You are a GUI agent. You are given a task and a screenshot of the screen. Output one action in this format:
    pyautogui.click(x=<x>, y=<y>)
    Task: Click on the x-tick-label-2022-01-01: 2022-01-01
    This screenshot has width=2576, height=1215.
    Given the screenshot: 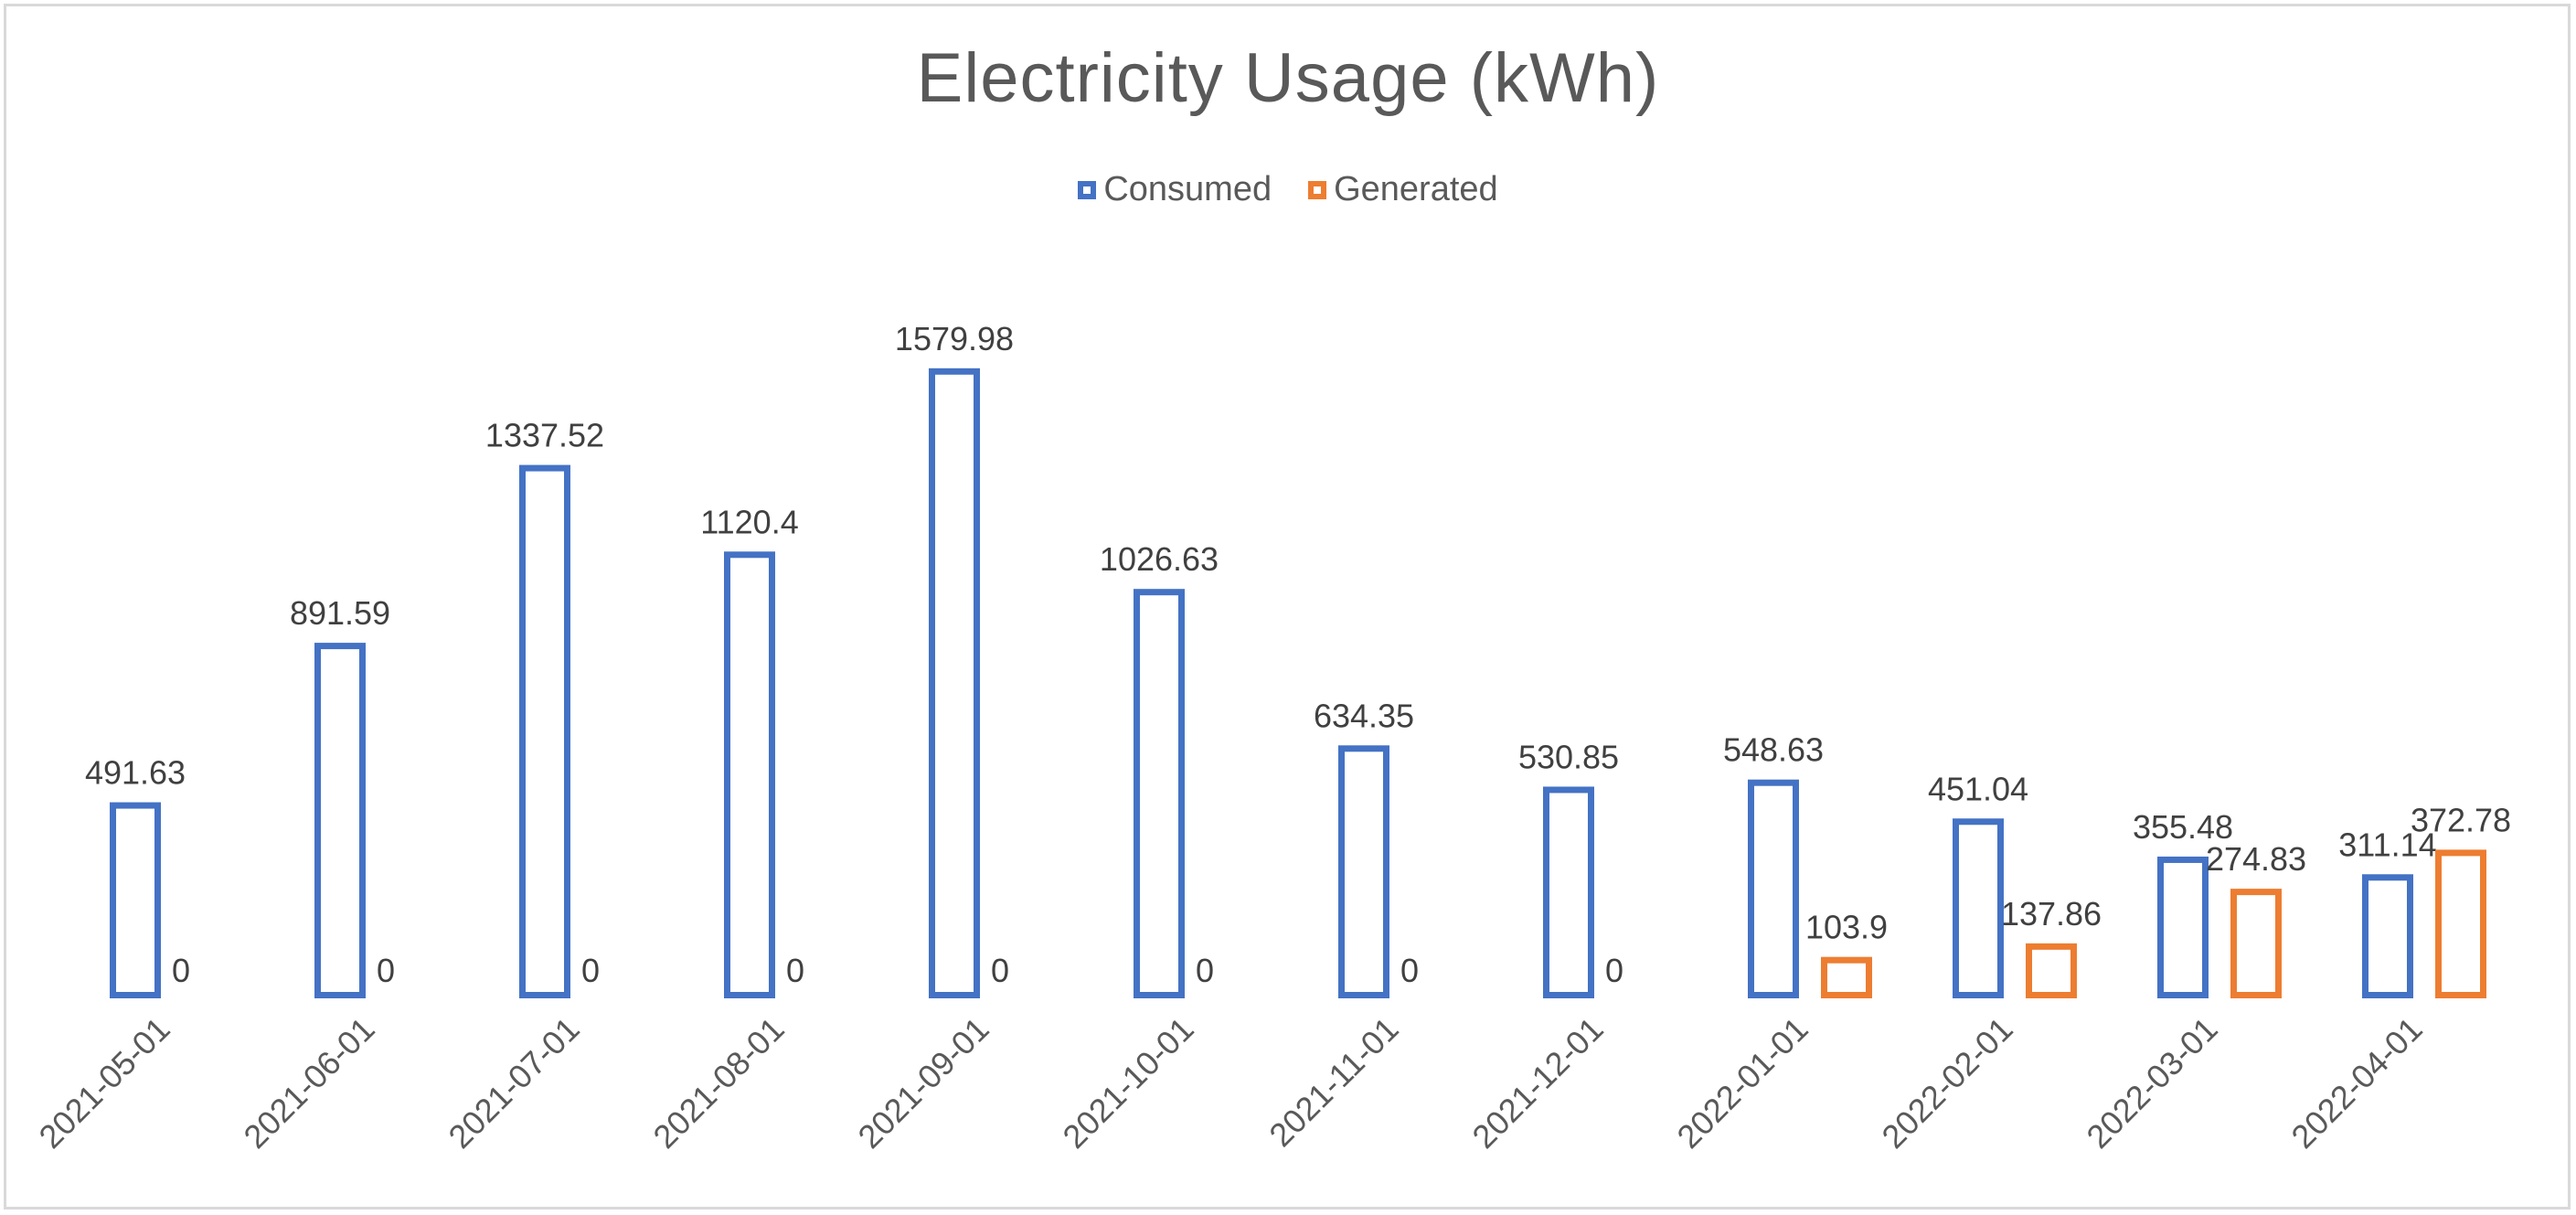 What is the action you would take?
    pyautogui.click(x=1742, y=1083)
    